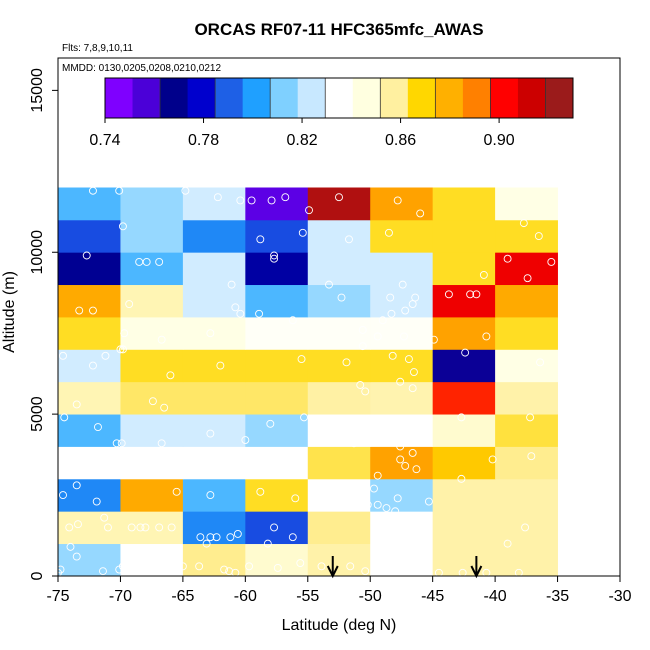 This screenshot has height=650, width=650. What do you see at coordinates (432, 596) in the screenshot?
I see `x-tick-label: -45` at bounding box center [432, 596].